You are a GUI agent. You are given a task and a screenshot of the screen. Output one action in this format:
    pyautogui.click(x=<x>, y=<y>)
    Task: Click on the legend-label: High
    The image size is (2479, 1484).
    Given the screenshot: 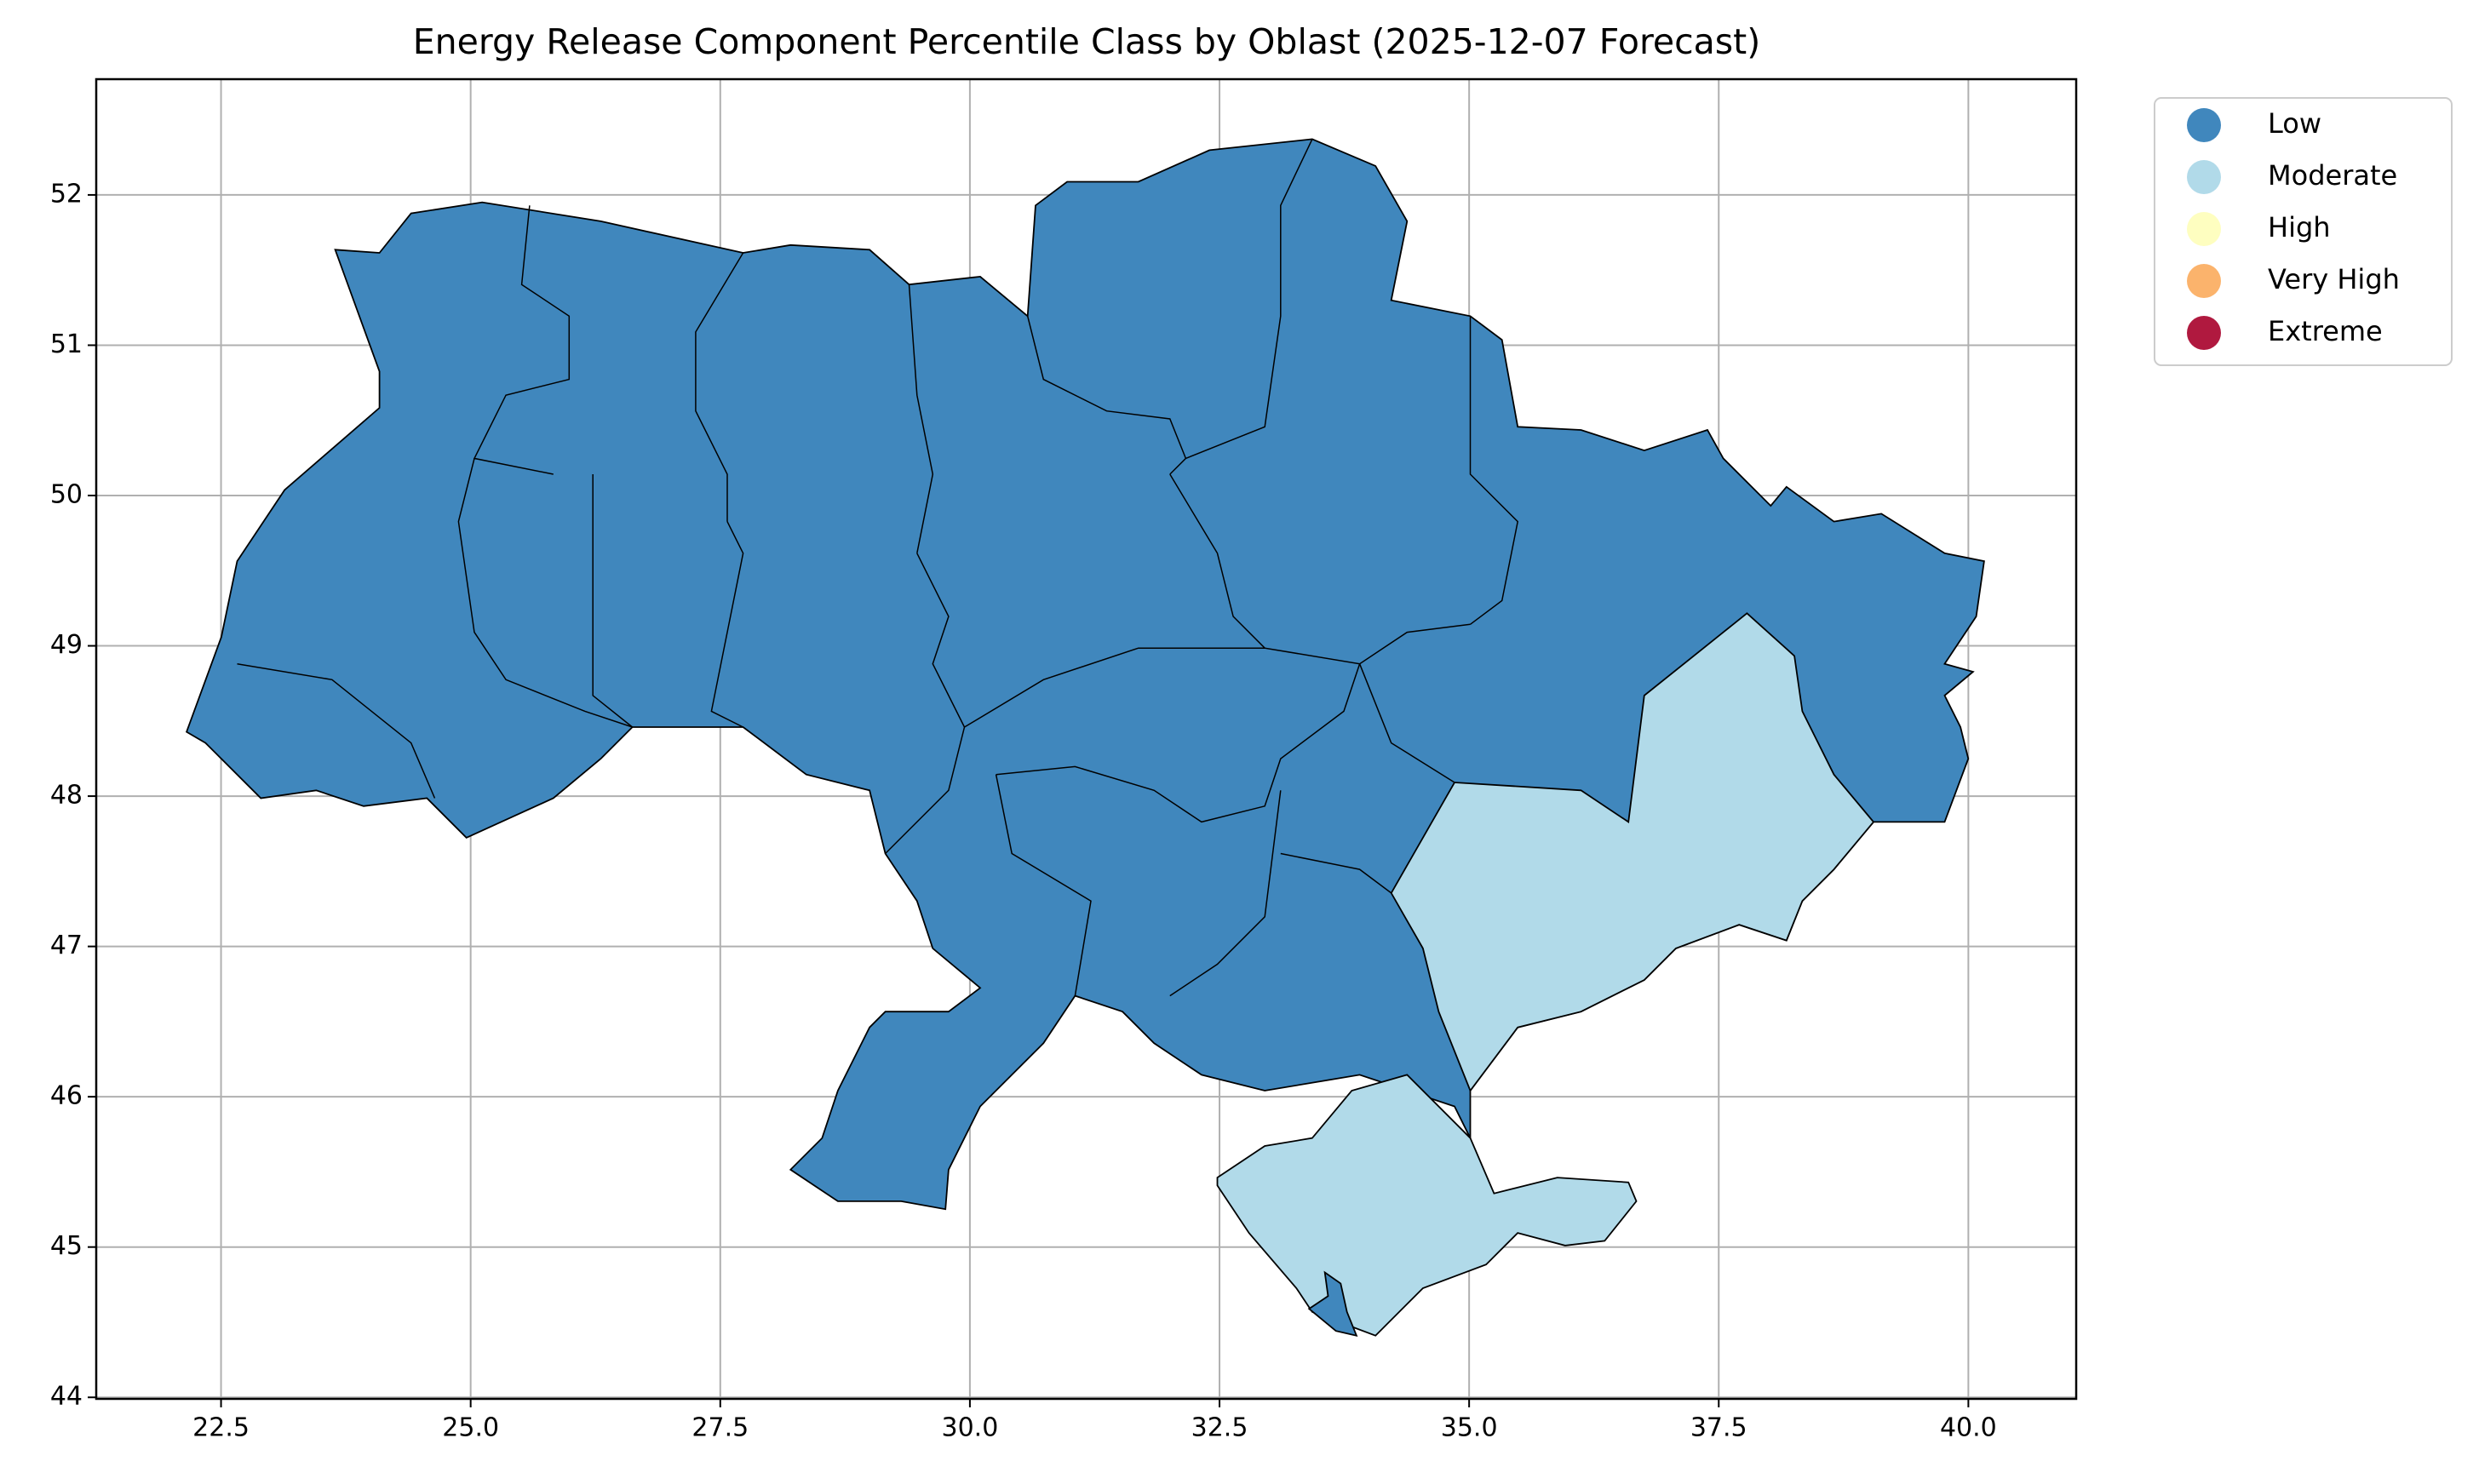 What is the action you would take?
    pyautogui.click(x=2299, y=227)
    